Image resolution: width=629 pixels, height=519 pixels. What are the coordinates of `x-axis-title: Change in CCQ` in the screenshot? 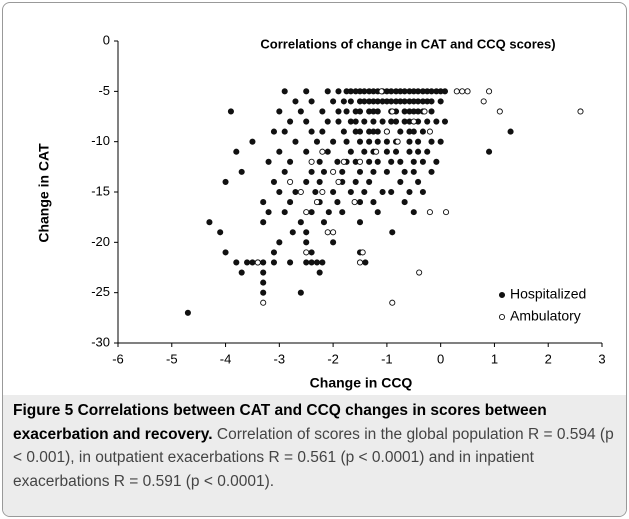 It's located at (361, 383).